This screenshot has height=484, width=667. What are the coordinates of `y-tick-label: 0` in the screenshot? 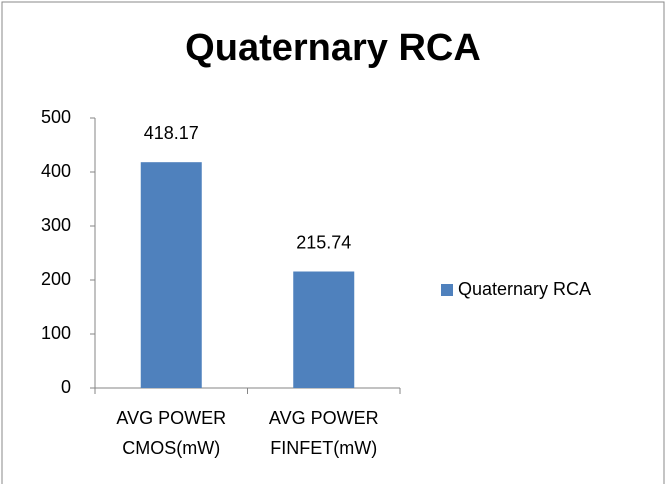 It's located at (66, 387).